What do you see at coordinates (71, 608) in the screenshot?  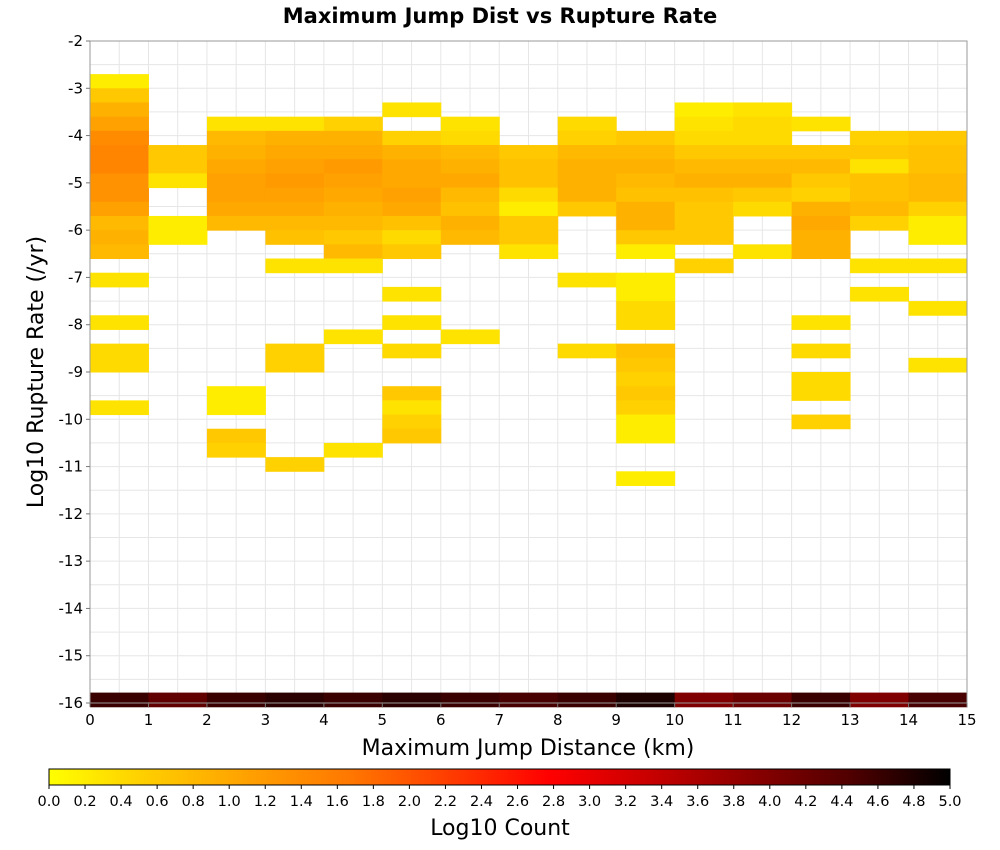 I see `y-tick-label: -14` at bounding box center [71, 608].